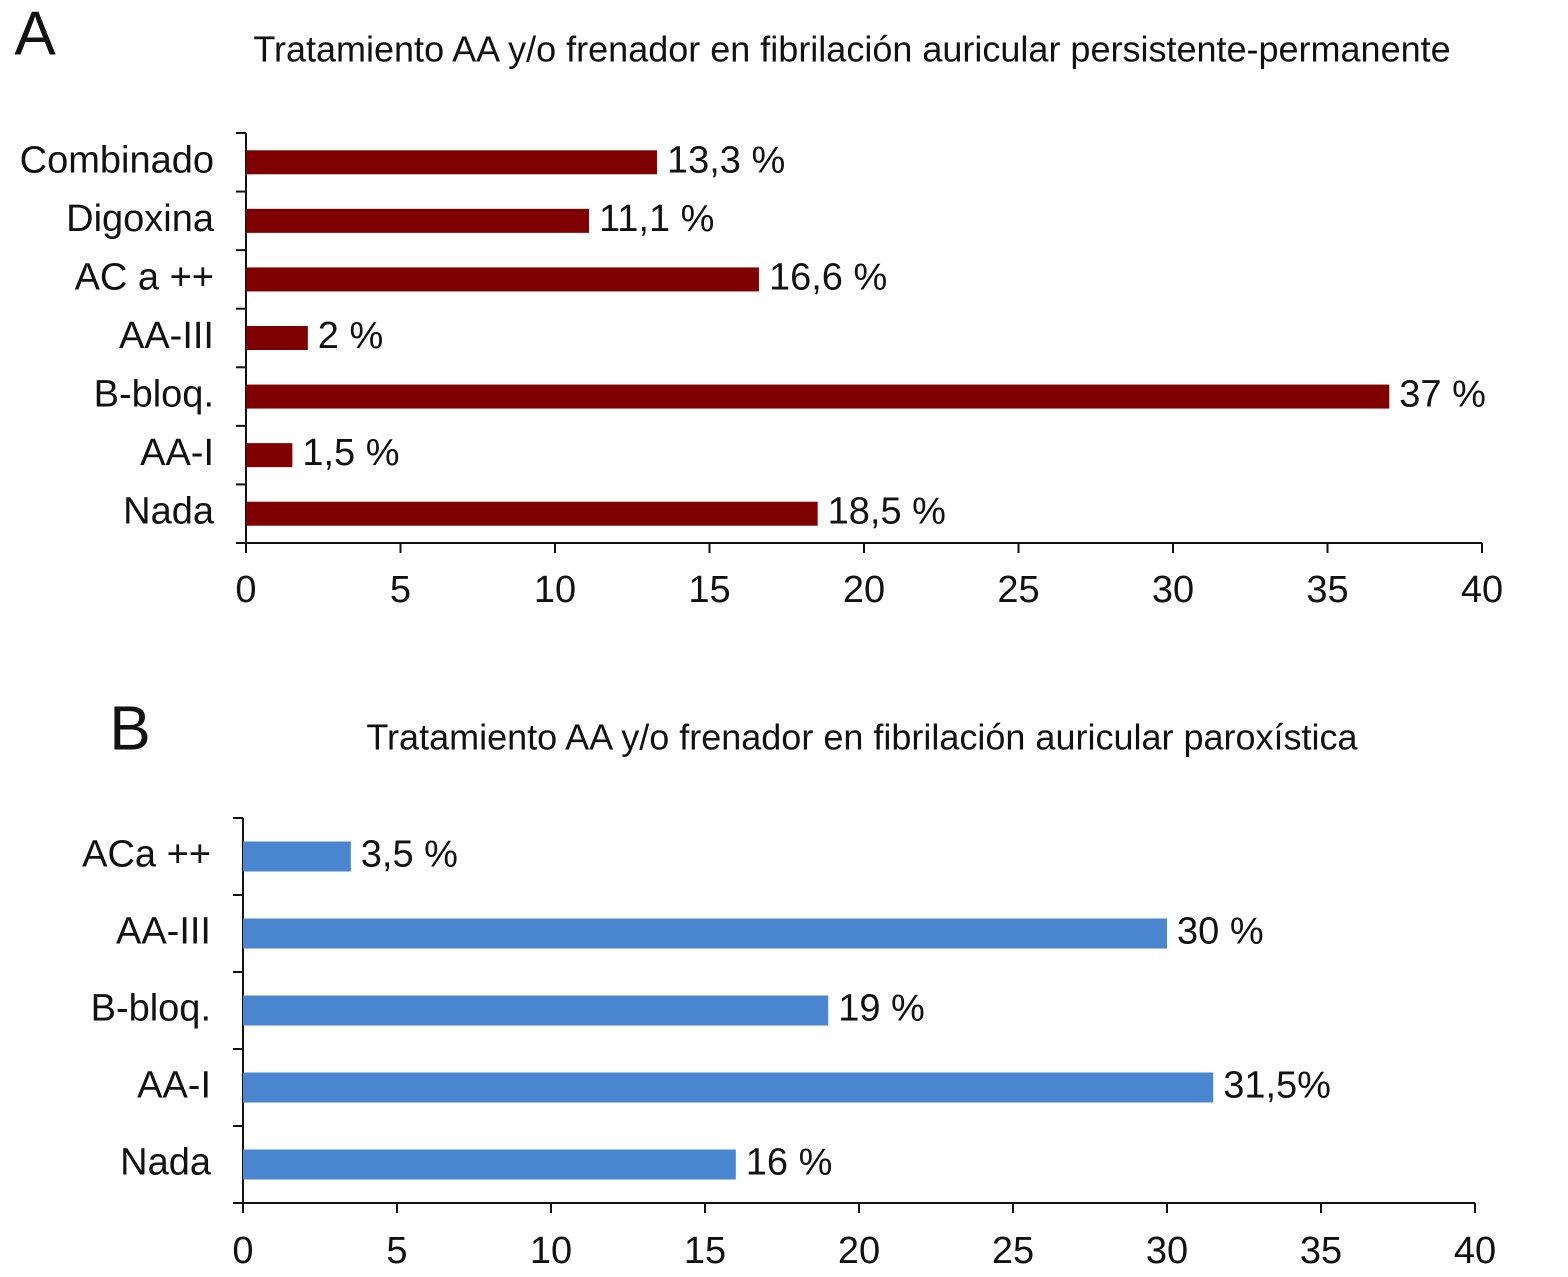 The image size is (1568, 1277). What do you see at coordinates (140, 219) in the screenshot?
I see `y-tick-label: Digoxina` at bounding box center [140, 219].